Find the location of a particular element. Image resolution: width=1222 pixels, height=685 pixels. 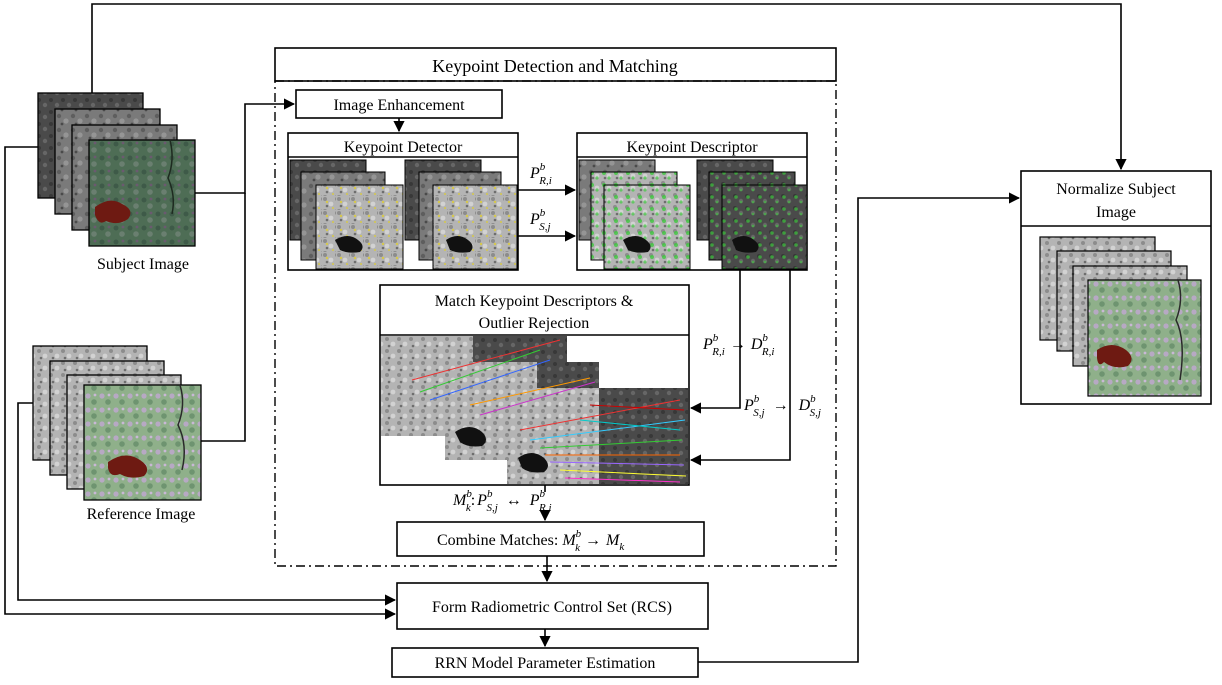

svg-text:PbR,i→DbR,i: Pb R,i → Db R,i is located at coordinates (738, 345).